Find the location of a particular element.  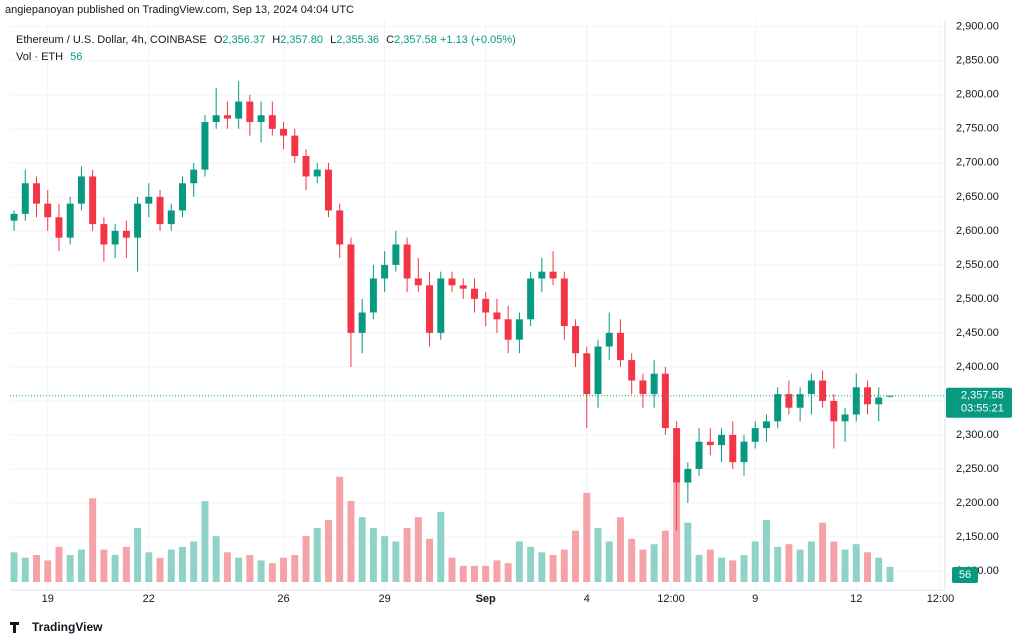

ohlc-value: 2,356.37 is located at coordinates (244, 40).